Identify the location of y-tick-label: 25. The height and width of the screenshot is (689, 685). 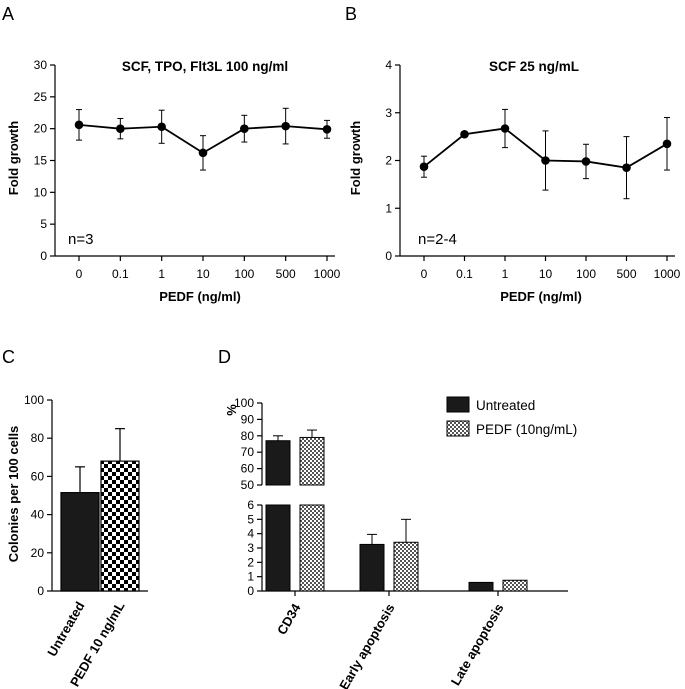
(41, 97).